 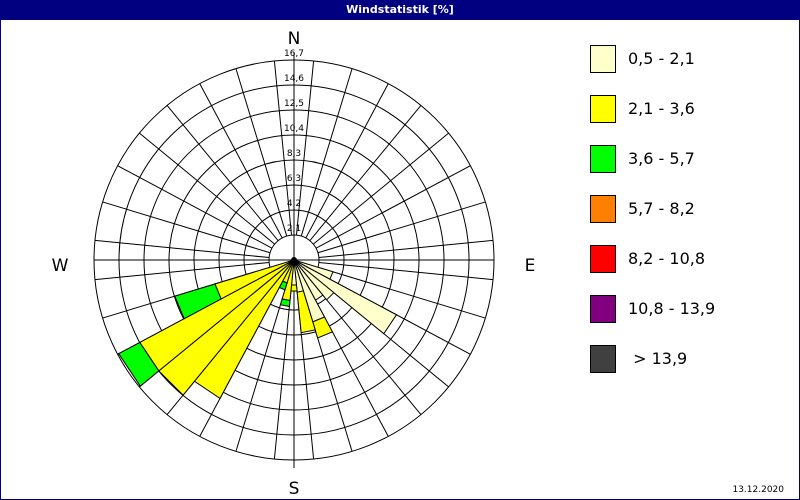 What do you see at coordinates (672, 308) in the screenshot?
I see `legend-label: 10,8 - 13,9` at bounding box center [672, 308].